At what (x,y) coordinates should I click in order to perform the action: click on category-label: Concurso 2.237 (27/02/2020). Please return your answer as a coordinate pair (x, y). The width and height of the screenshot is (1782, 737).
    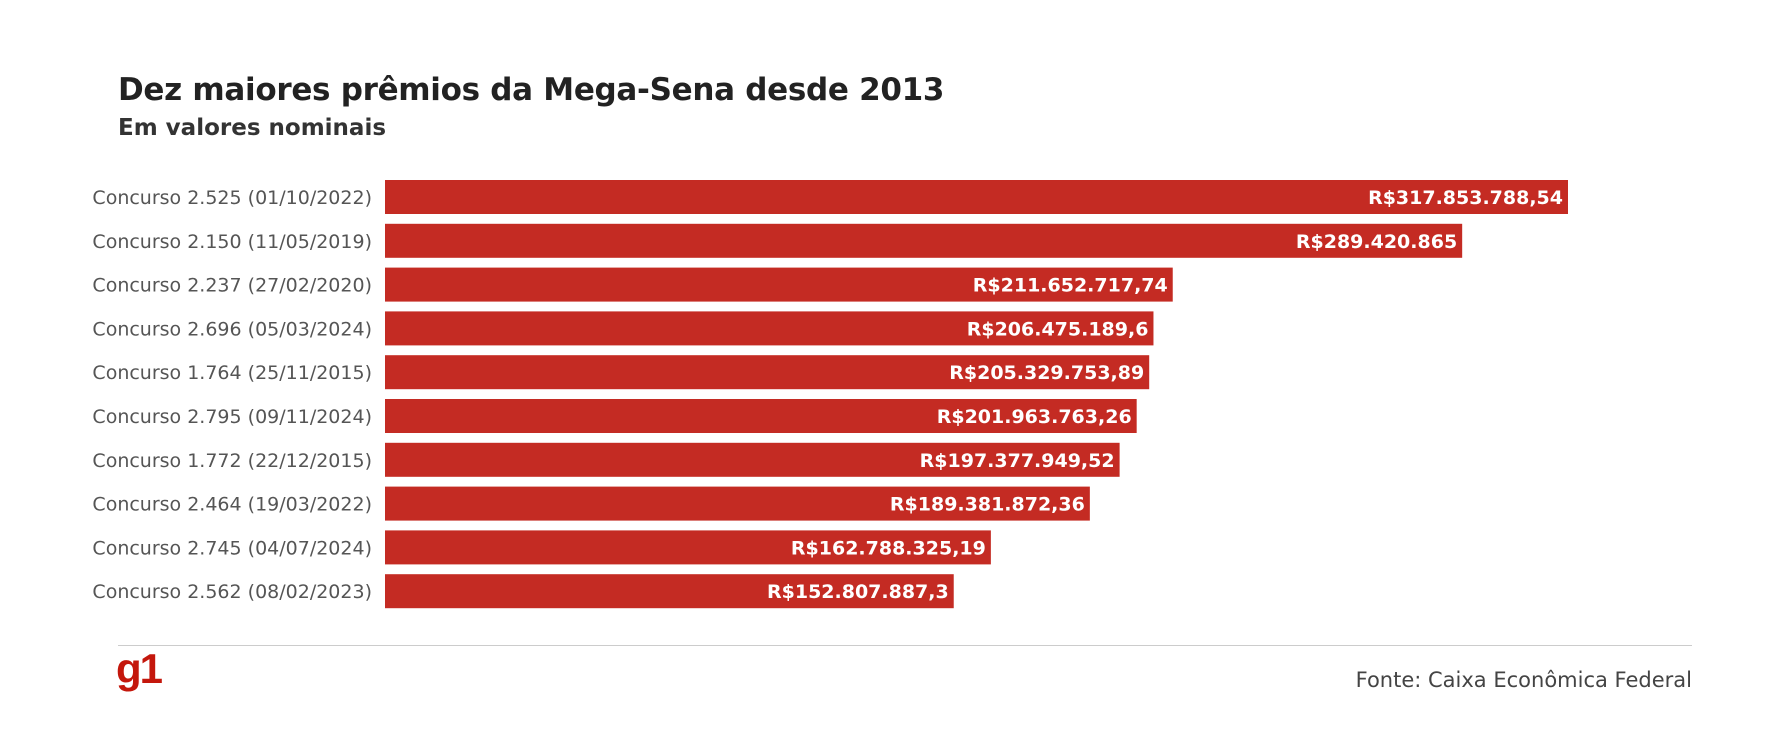
    Looking at the image, I should click on (232, 286).